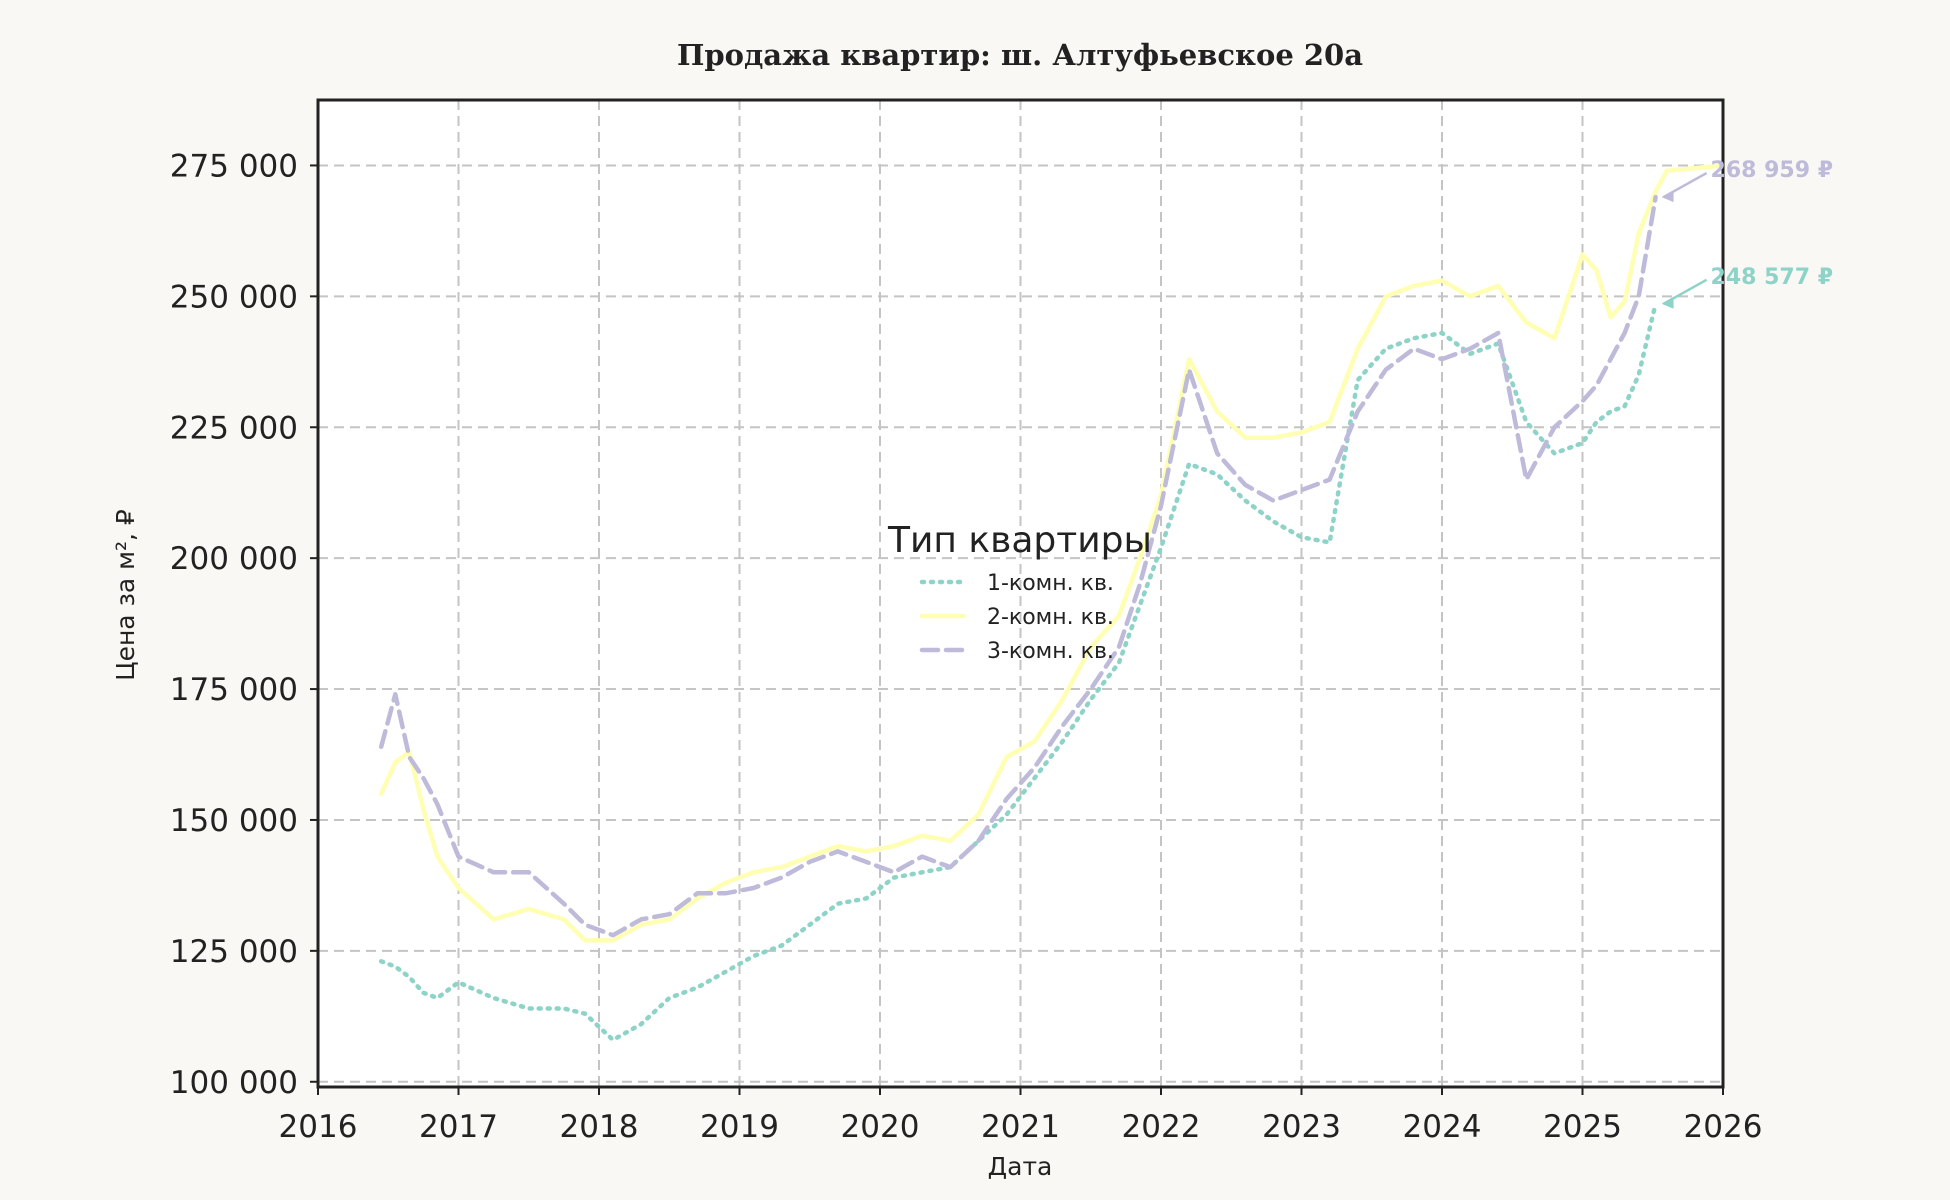 The image size is (1950, 1200). I want to click on y-tick-label: 100 000, so click(234, 1083).